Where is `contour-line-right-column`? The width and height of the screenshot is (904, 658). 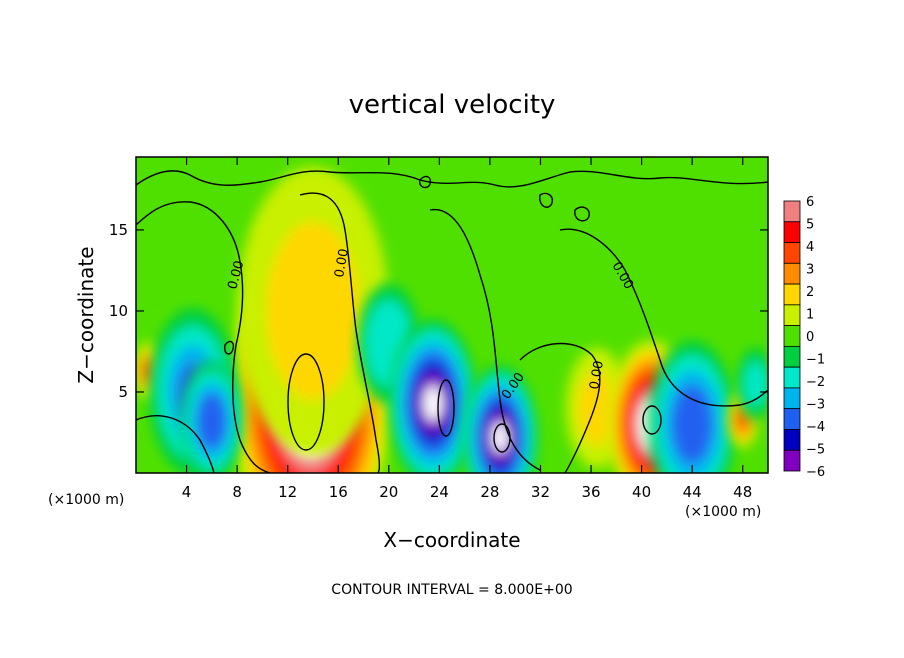
contour-line-right-column is located at coordinates (663, 317).